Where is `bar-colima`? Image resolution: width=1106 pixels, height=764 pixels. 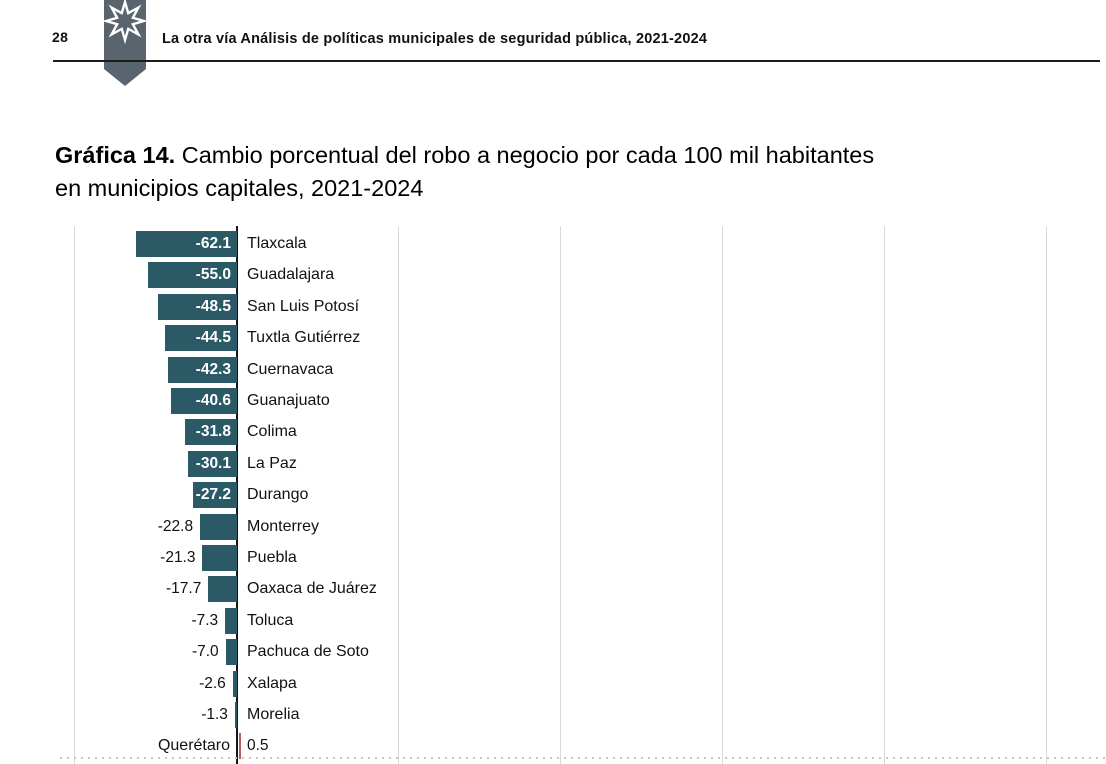 bar-colima is located at coordinates (211, 432).